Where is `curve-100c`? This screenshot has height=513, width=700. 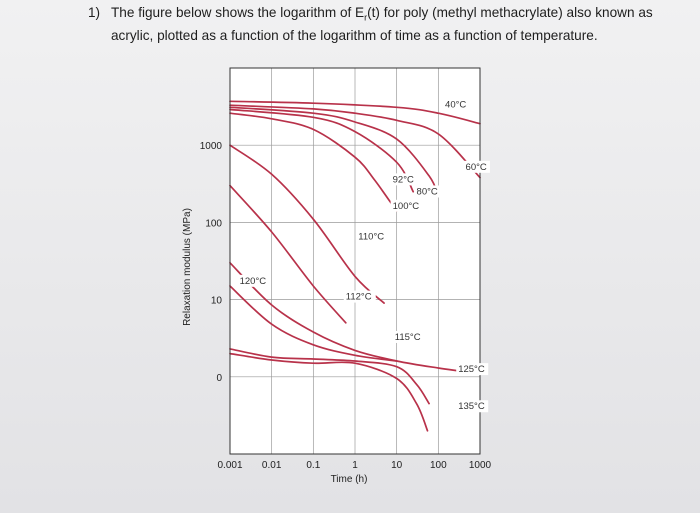 curve-100c is located at coordinates (313, 162).